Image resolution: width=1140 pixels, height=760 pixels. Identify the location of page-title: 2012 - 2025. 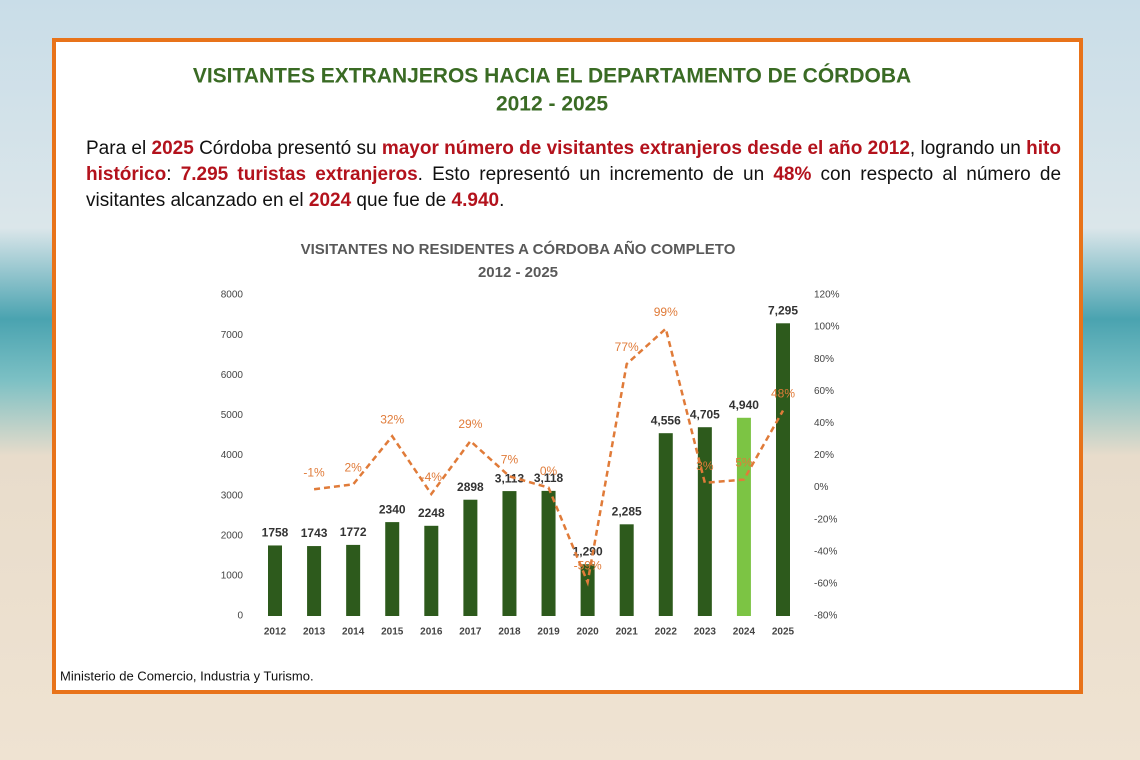
(552, 104).